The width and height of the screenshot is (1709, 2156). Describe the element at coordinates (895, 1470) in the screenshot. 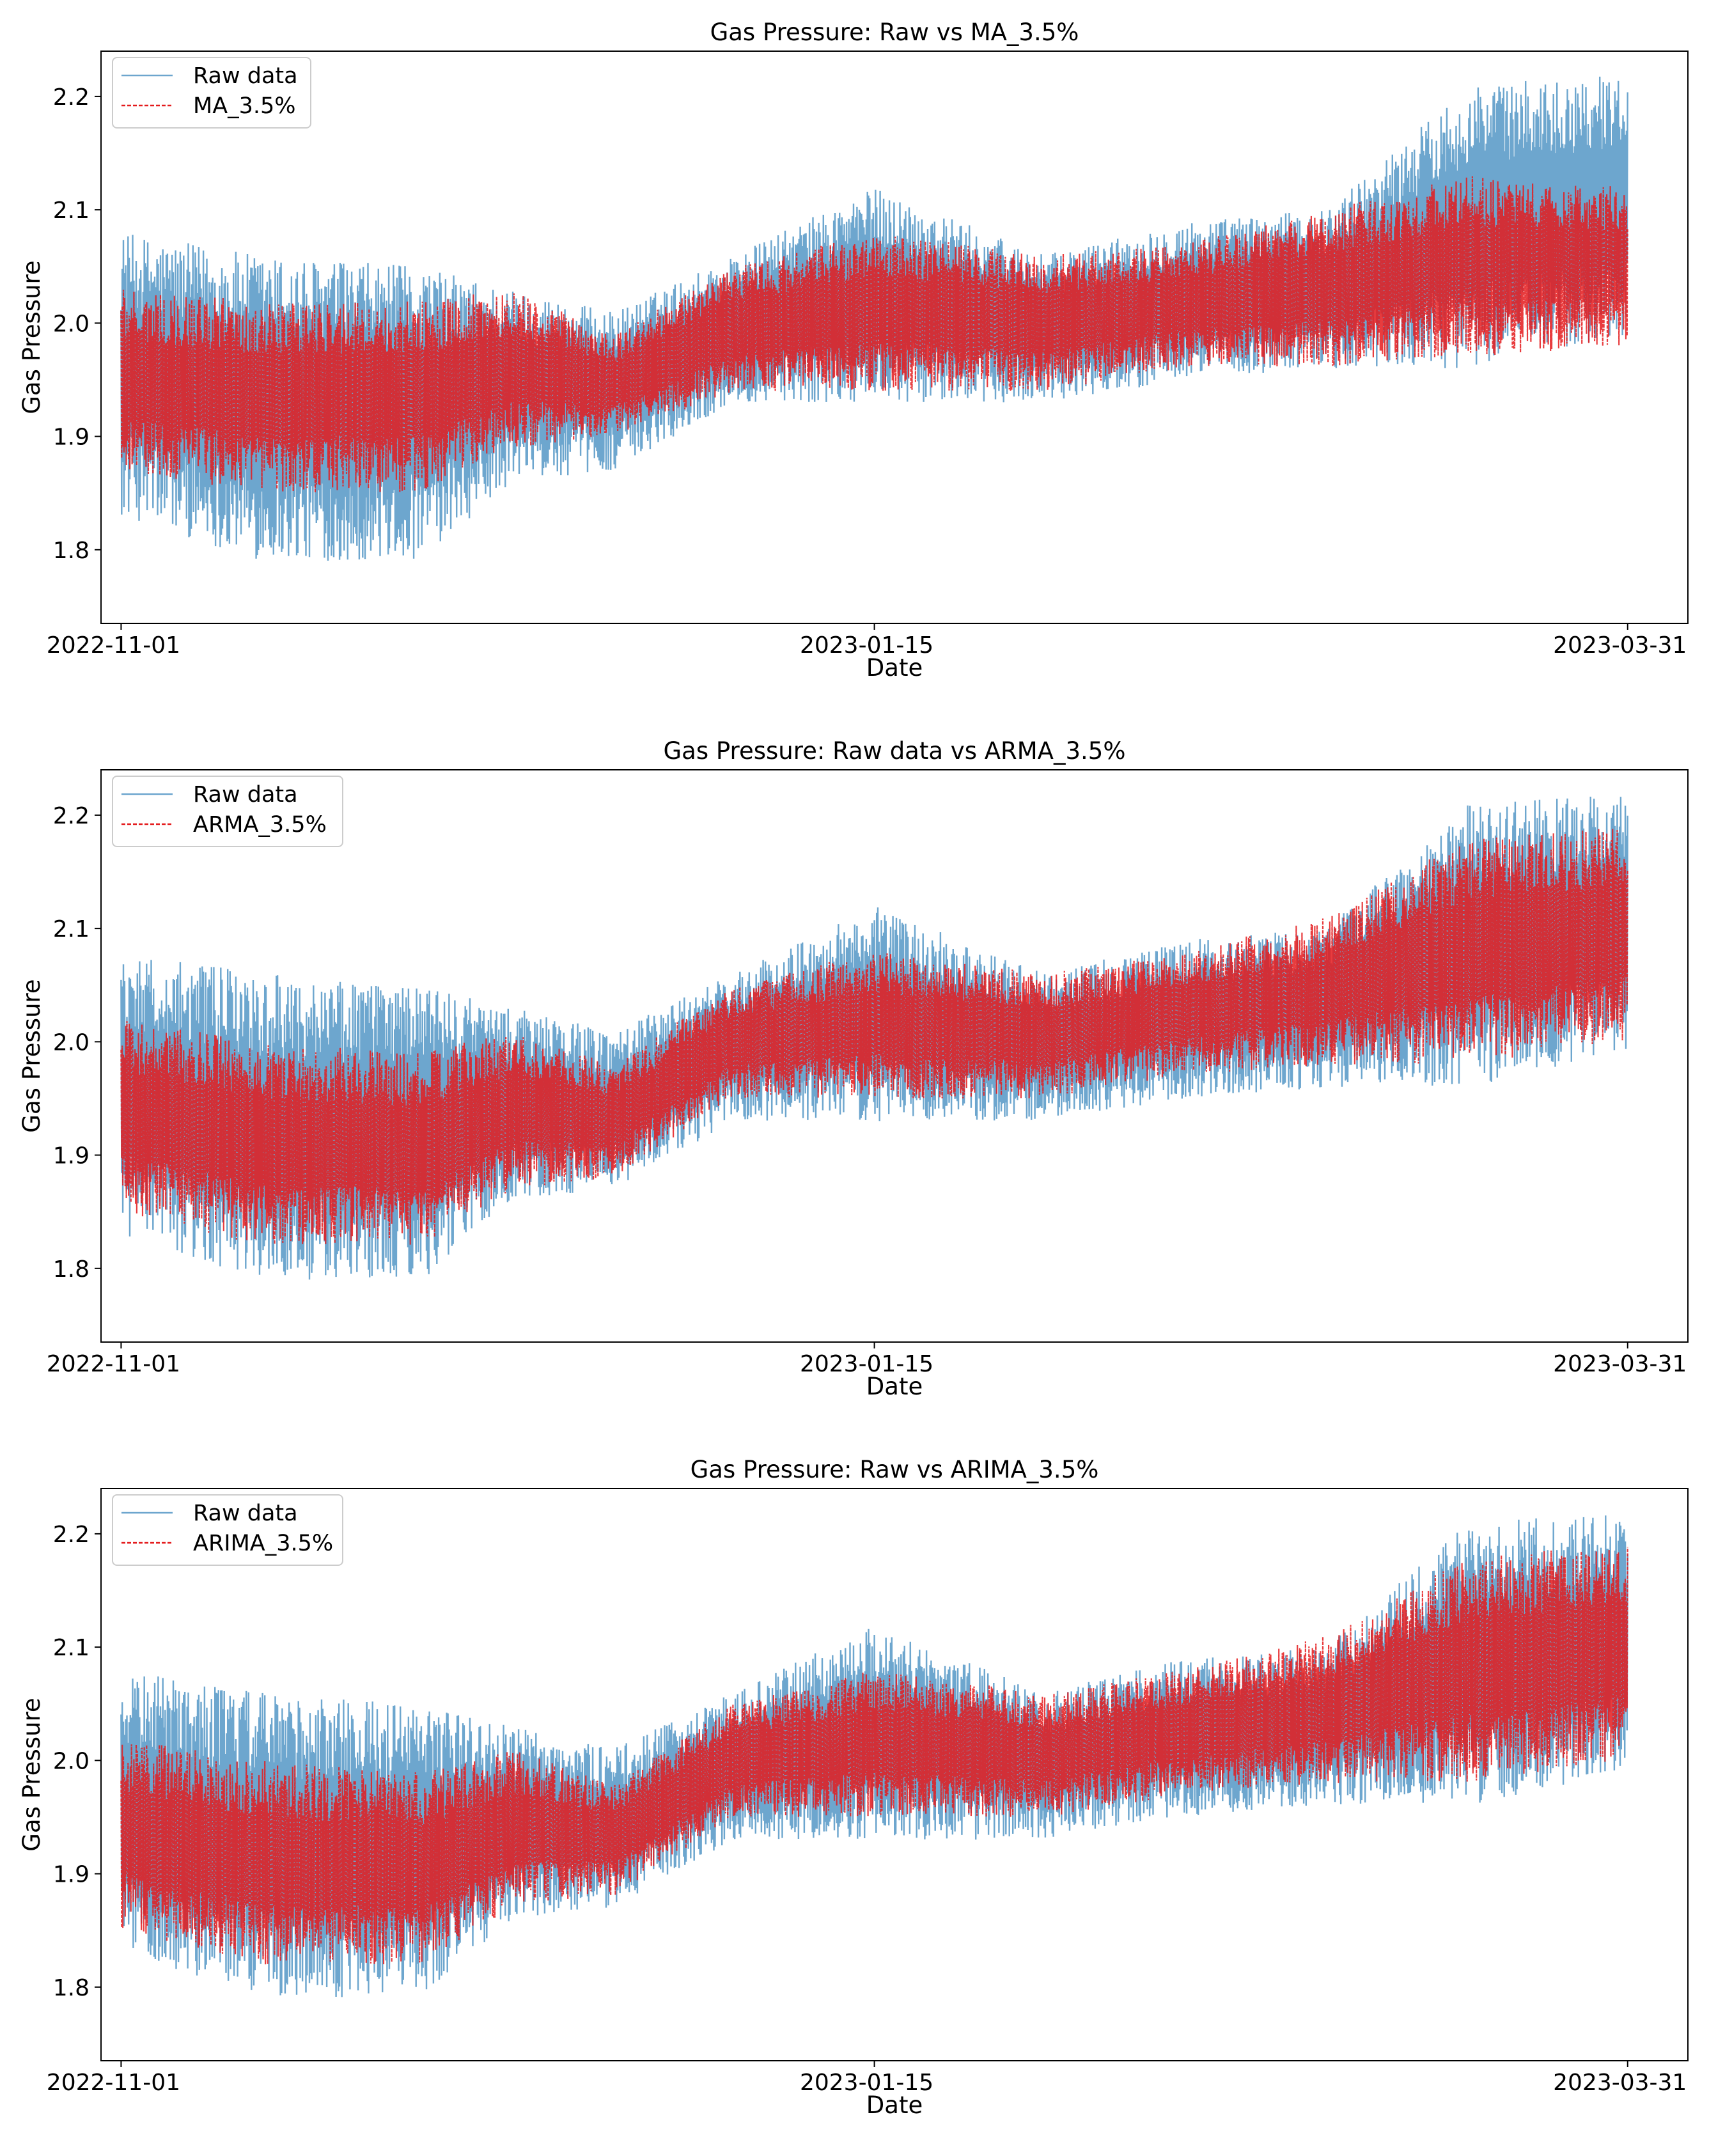

I see `chart-title: Gas Pressure: Raw vs ARIMA_3.5%` at that location.